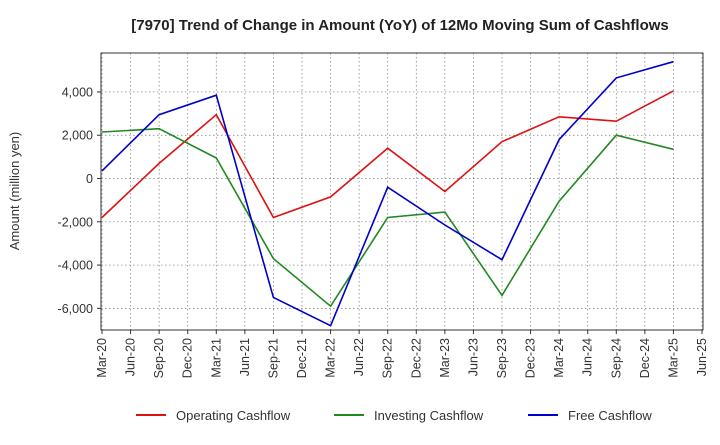  I want to click on x-tick-label: Jun-20, so click(131, 357).